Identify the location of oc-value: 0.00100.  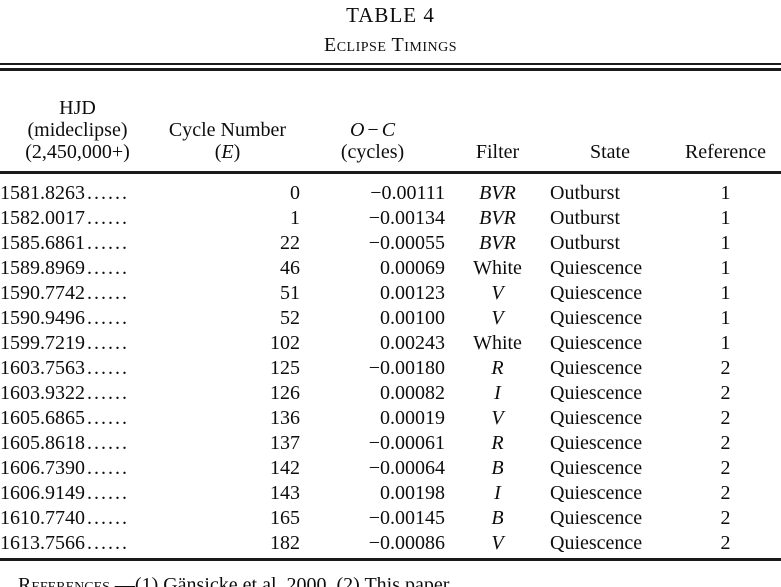
(412, 318).